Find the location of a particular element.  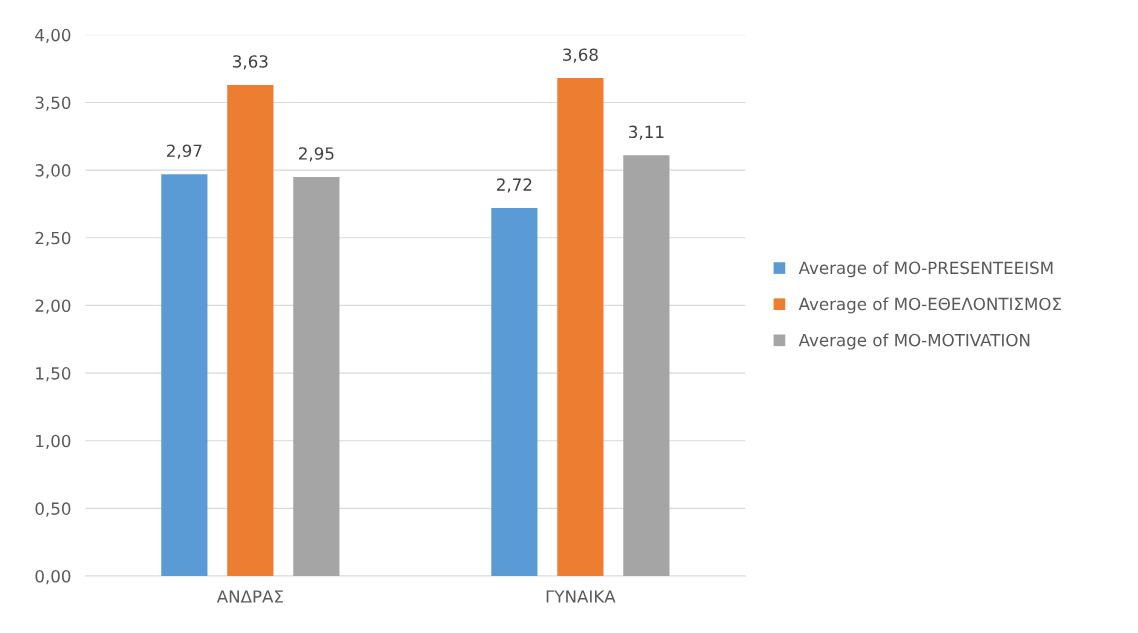

legend-label: Average of ΜΟ-ΕΘΕΛΟΝΤΙΣΜΟΣ is located at coordinates (929, 305).